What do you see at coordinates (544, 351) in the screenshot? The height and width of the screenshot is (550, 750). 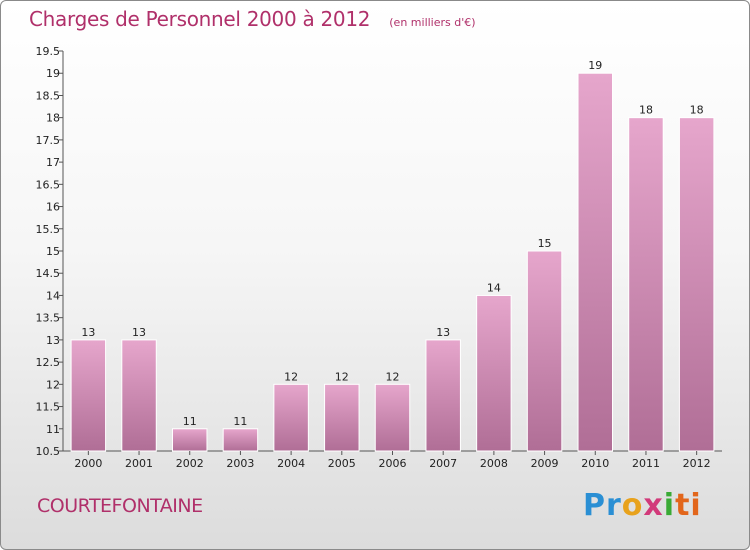 I see `bar-2009` at bounding box center [544, 351].